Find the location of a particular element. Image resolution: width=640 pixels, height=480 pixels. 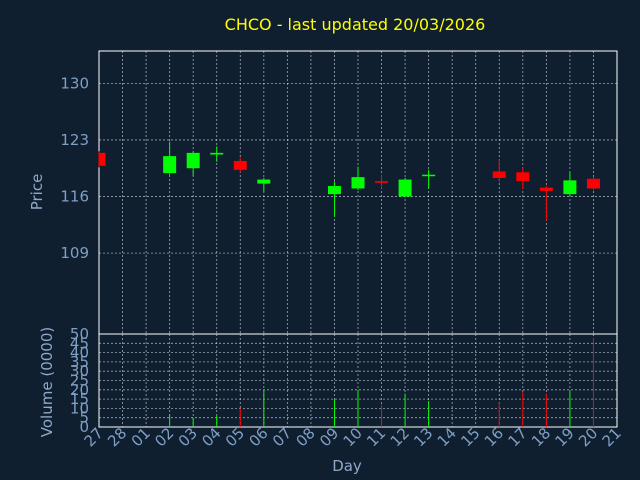

x-tick-label: 16 is located at coordinates (494, 437).